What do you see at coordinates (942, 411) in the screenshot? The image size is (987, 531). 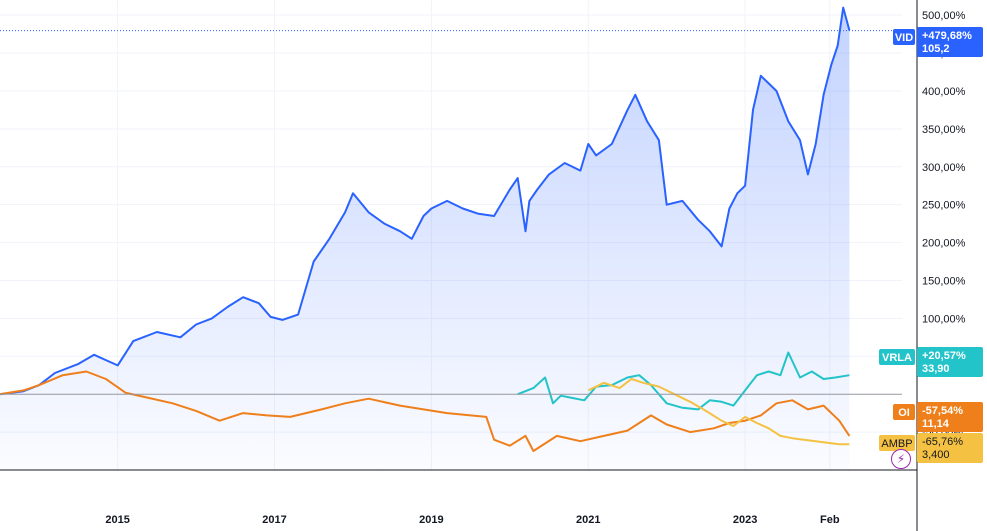 I see `series-change-label: -57,54%` at bounding box center [942, 411].